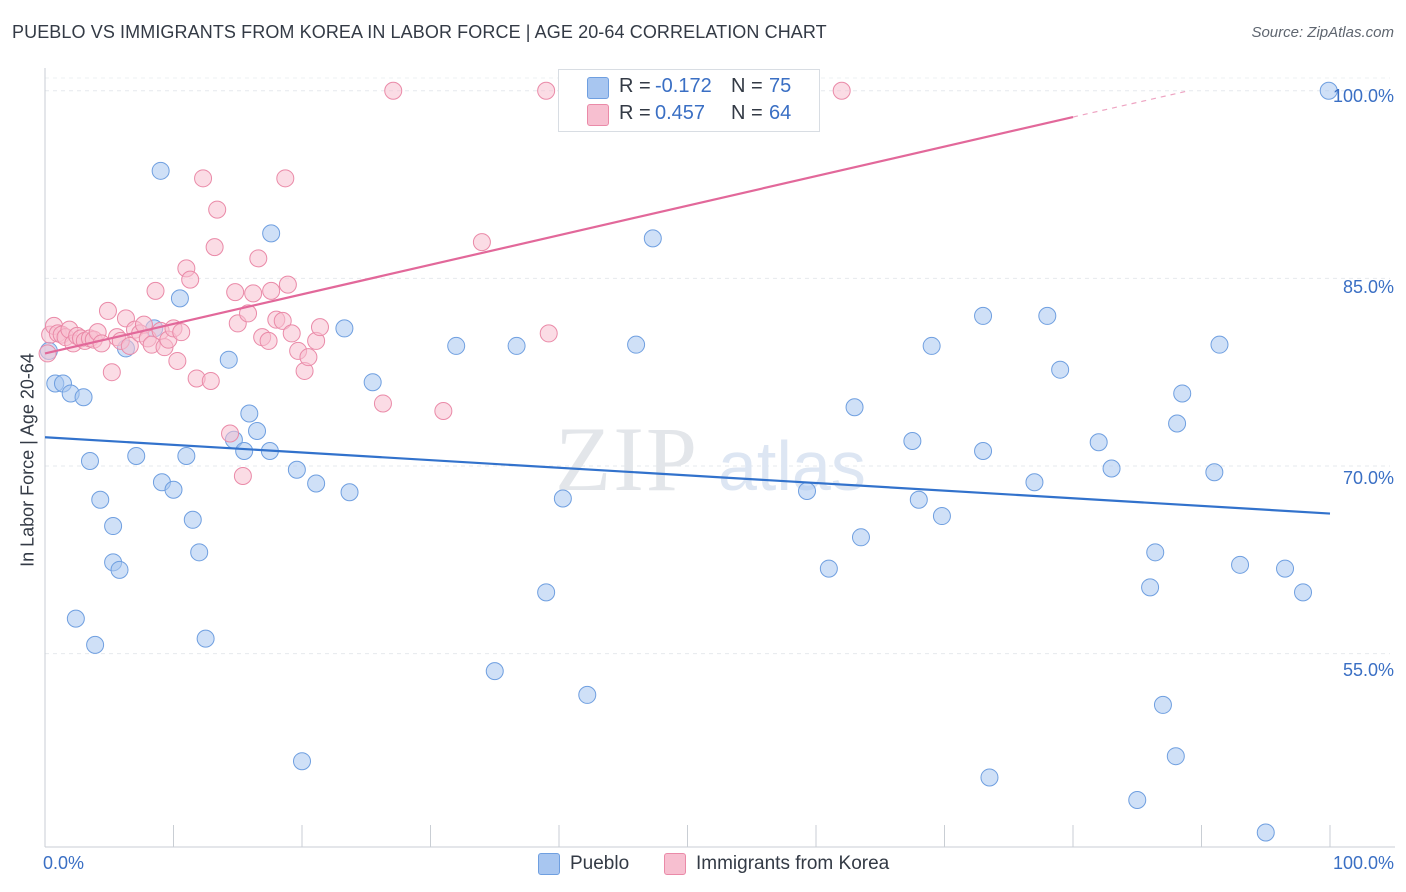 The width and height of the screenshot is (1406, 892). What do you see at coordinates (683, 86) in the screenshot?
I see `r-value: -0.172` at bounding box center [683, 86].